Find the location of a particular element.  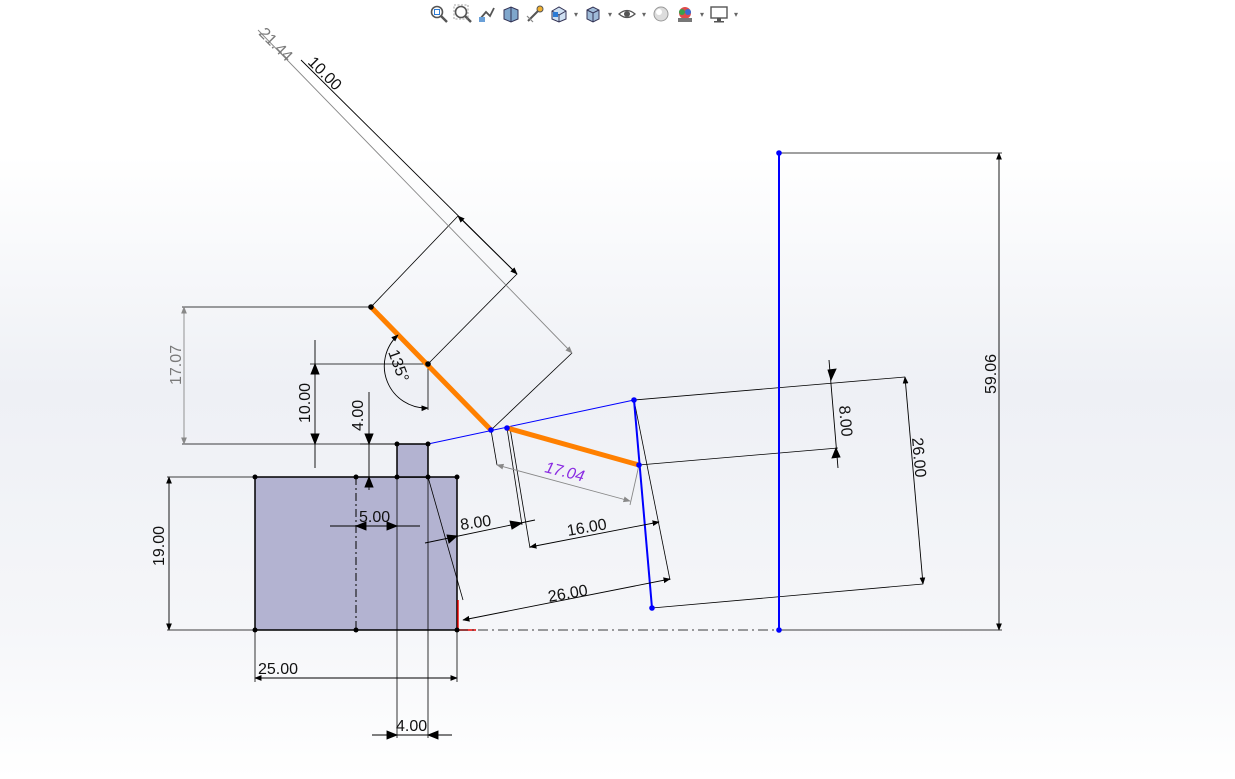

dim-25-00: 25.00 is located at coordinates (278, 669).